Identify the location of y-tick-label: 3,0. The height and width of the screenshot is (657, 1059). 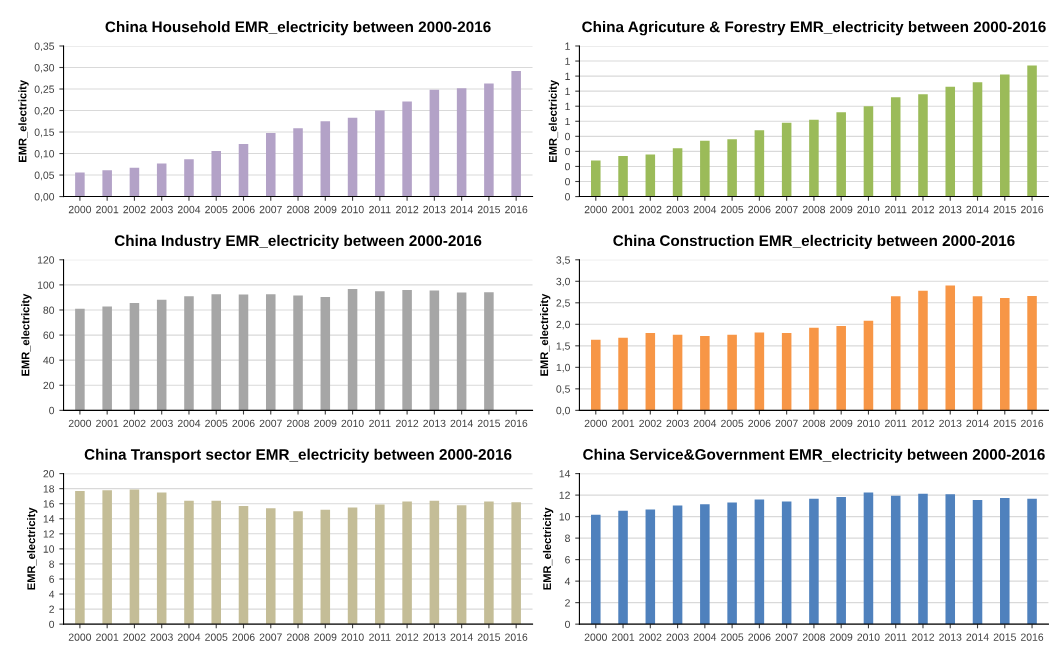
(563, 282).